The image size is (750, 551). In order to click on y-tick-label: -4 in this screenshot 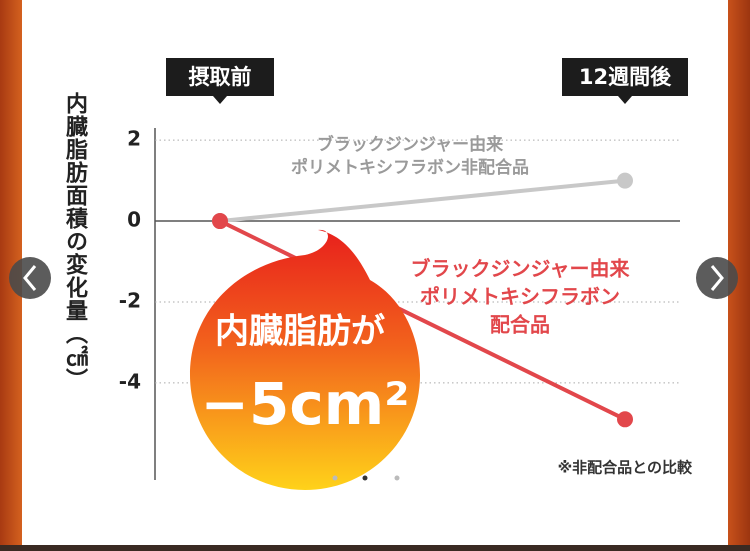, I will do `click(130, 381)`.